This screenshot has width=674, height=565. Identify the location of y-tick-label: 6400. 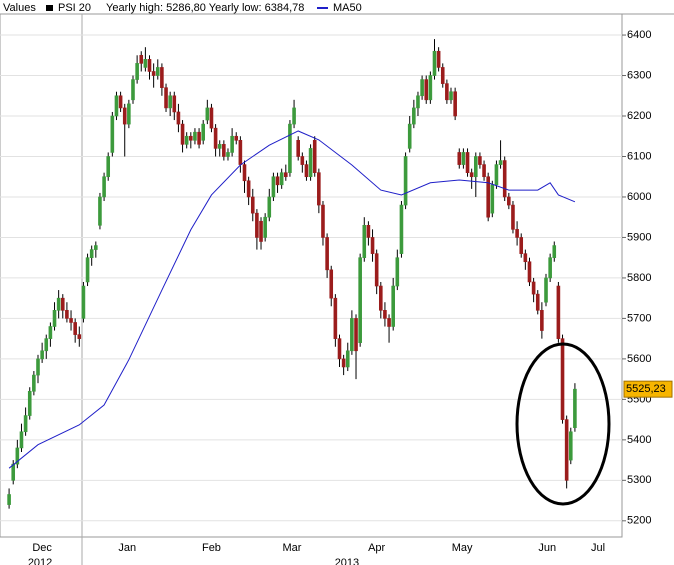
(639, 35).